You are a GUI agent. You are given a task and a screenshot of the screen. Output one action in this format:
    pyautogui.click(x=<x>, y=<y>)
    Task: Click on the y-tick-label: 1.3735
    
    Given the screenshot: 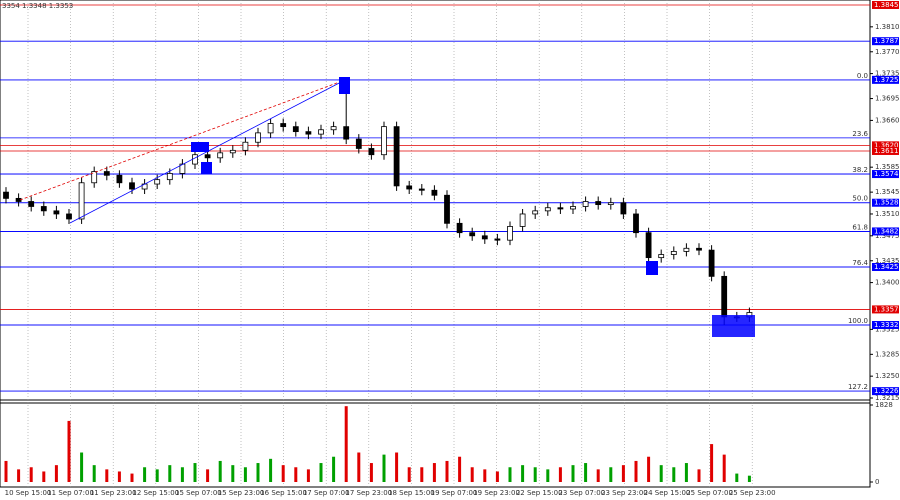 What is the action you would take?
    pyautogui.click(x=887, y=74)
    